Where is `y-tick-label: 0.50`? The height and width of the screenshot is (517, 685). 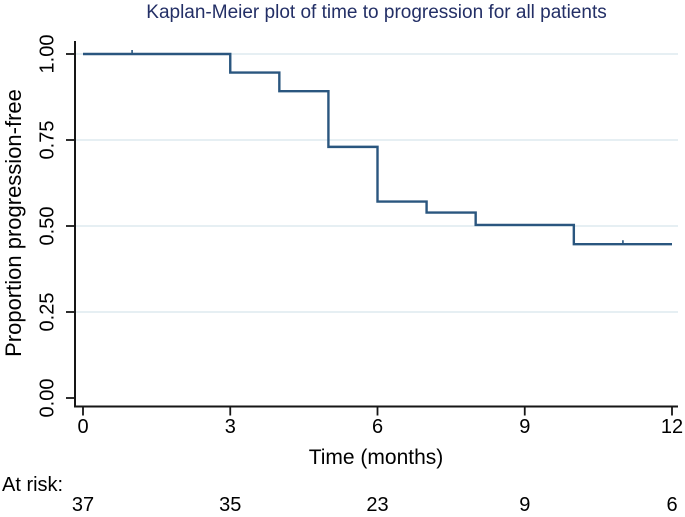 y-tick-label: 0.50 is located at coordinates (47, 226).